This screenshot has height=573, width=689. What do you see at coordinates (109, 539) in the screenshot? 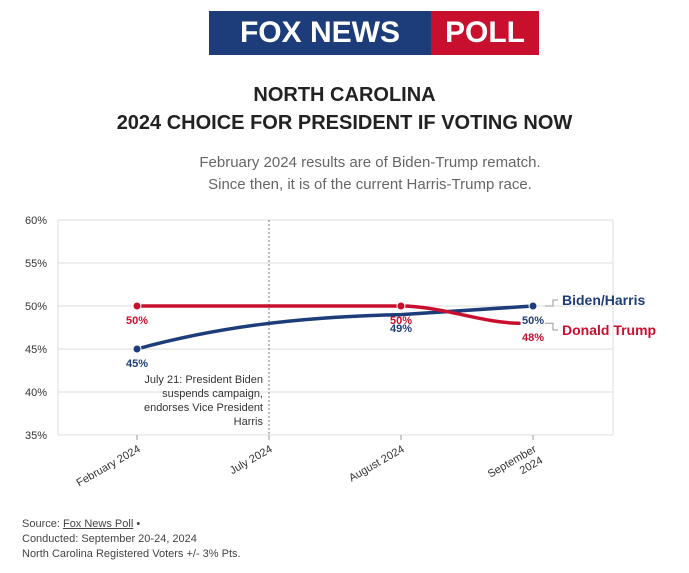
I see `footer-conducted: Conducted: September 20-24, 2024` at bounding box center [109, 539].